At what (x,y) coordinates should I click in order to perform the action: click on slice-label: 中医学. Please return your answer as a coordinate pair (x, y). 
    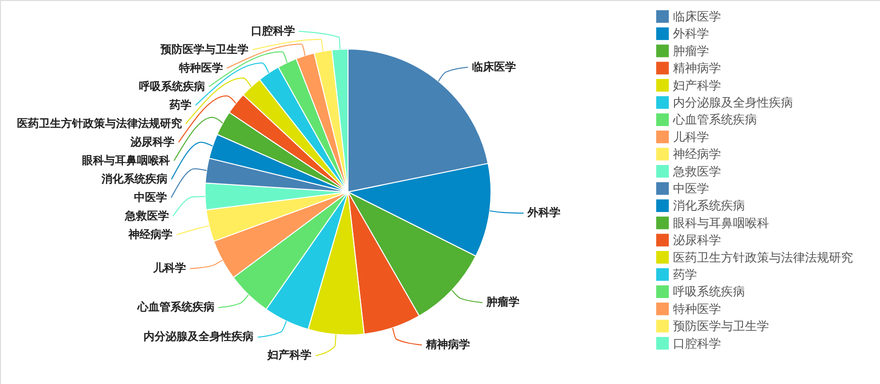
    Looking at the image, I should click on (151, 197).